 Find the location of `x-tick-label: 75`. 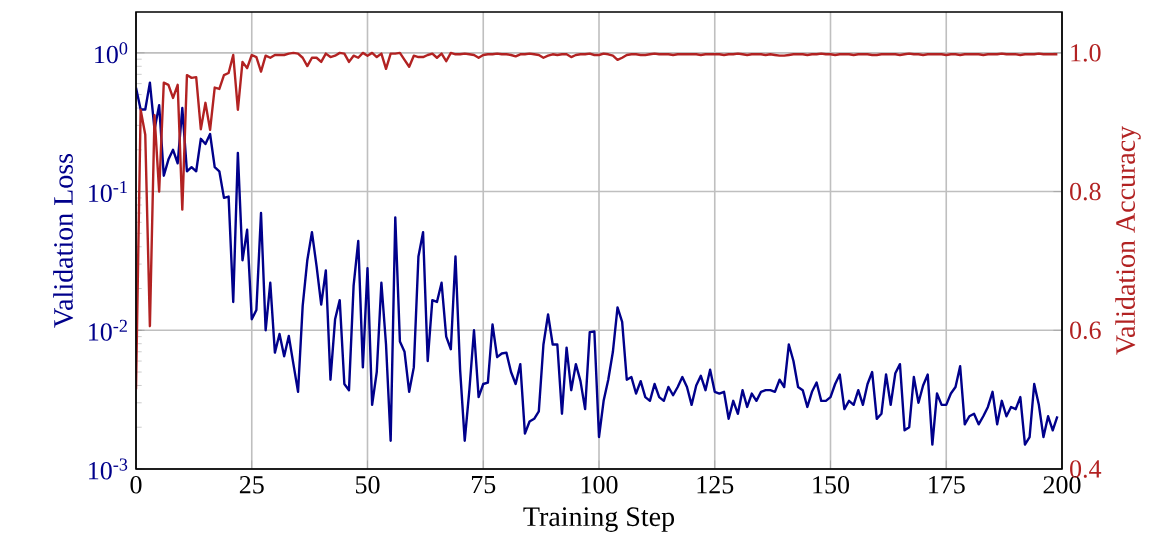

x-tick-label: 75 is located at coordinates (483, 485).